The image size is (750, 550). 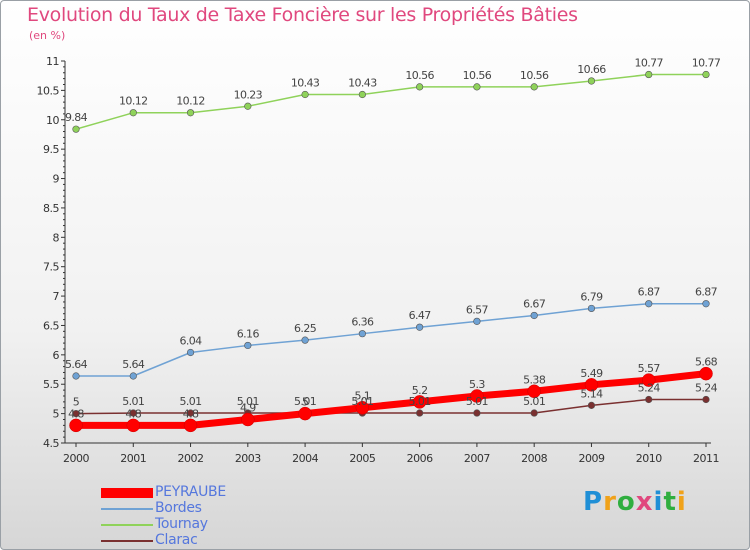 What do you see at coordinates (305, 402) in the screenshot?
I see `data-label-peyraube: 5` at bounding box center [305, 402].